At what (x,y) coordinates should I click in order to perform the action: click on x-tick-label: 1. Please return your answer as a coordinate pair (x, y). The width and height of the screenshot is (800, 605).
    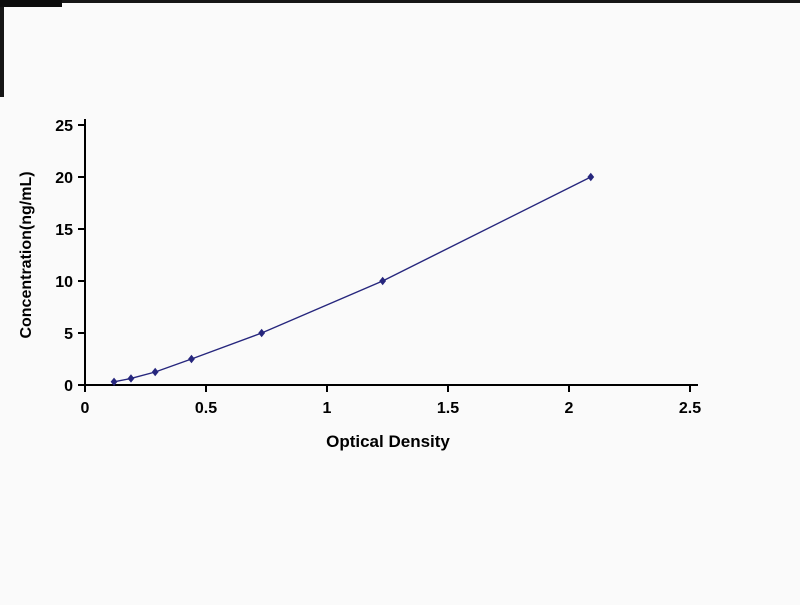
    Looking at the image, I should click on (327, 408).